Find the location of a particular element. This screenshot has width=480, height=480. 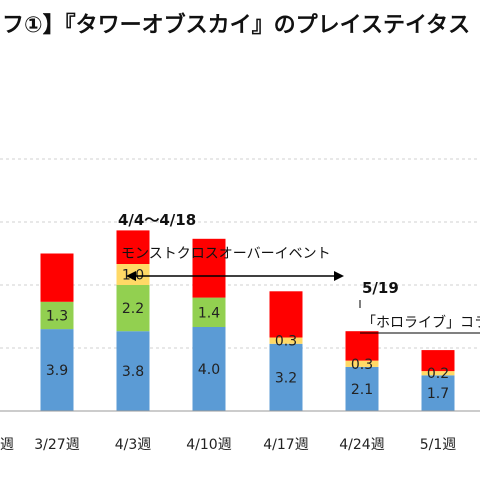

x-tick-label: 4/3週 is located at coordinates (133, 445).